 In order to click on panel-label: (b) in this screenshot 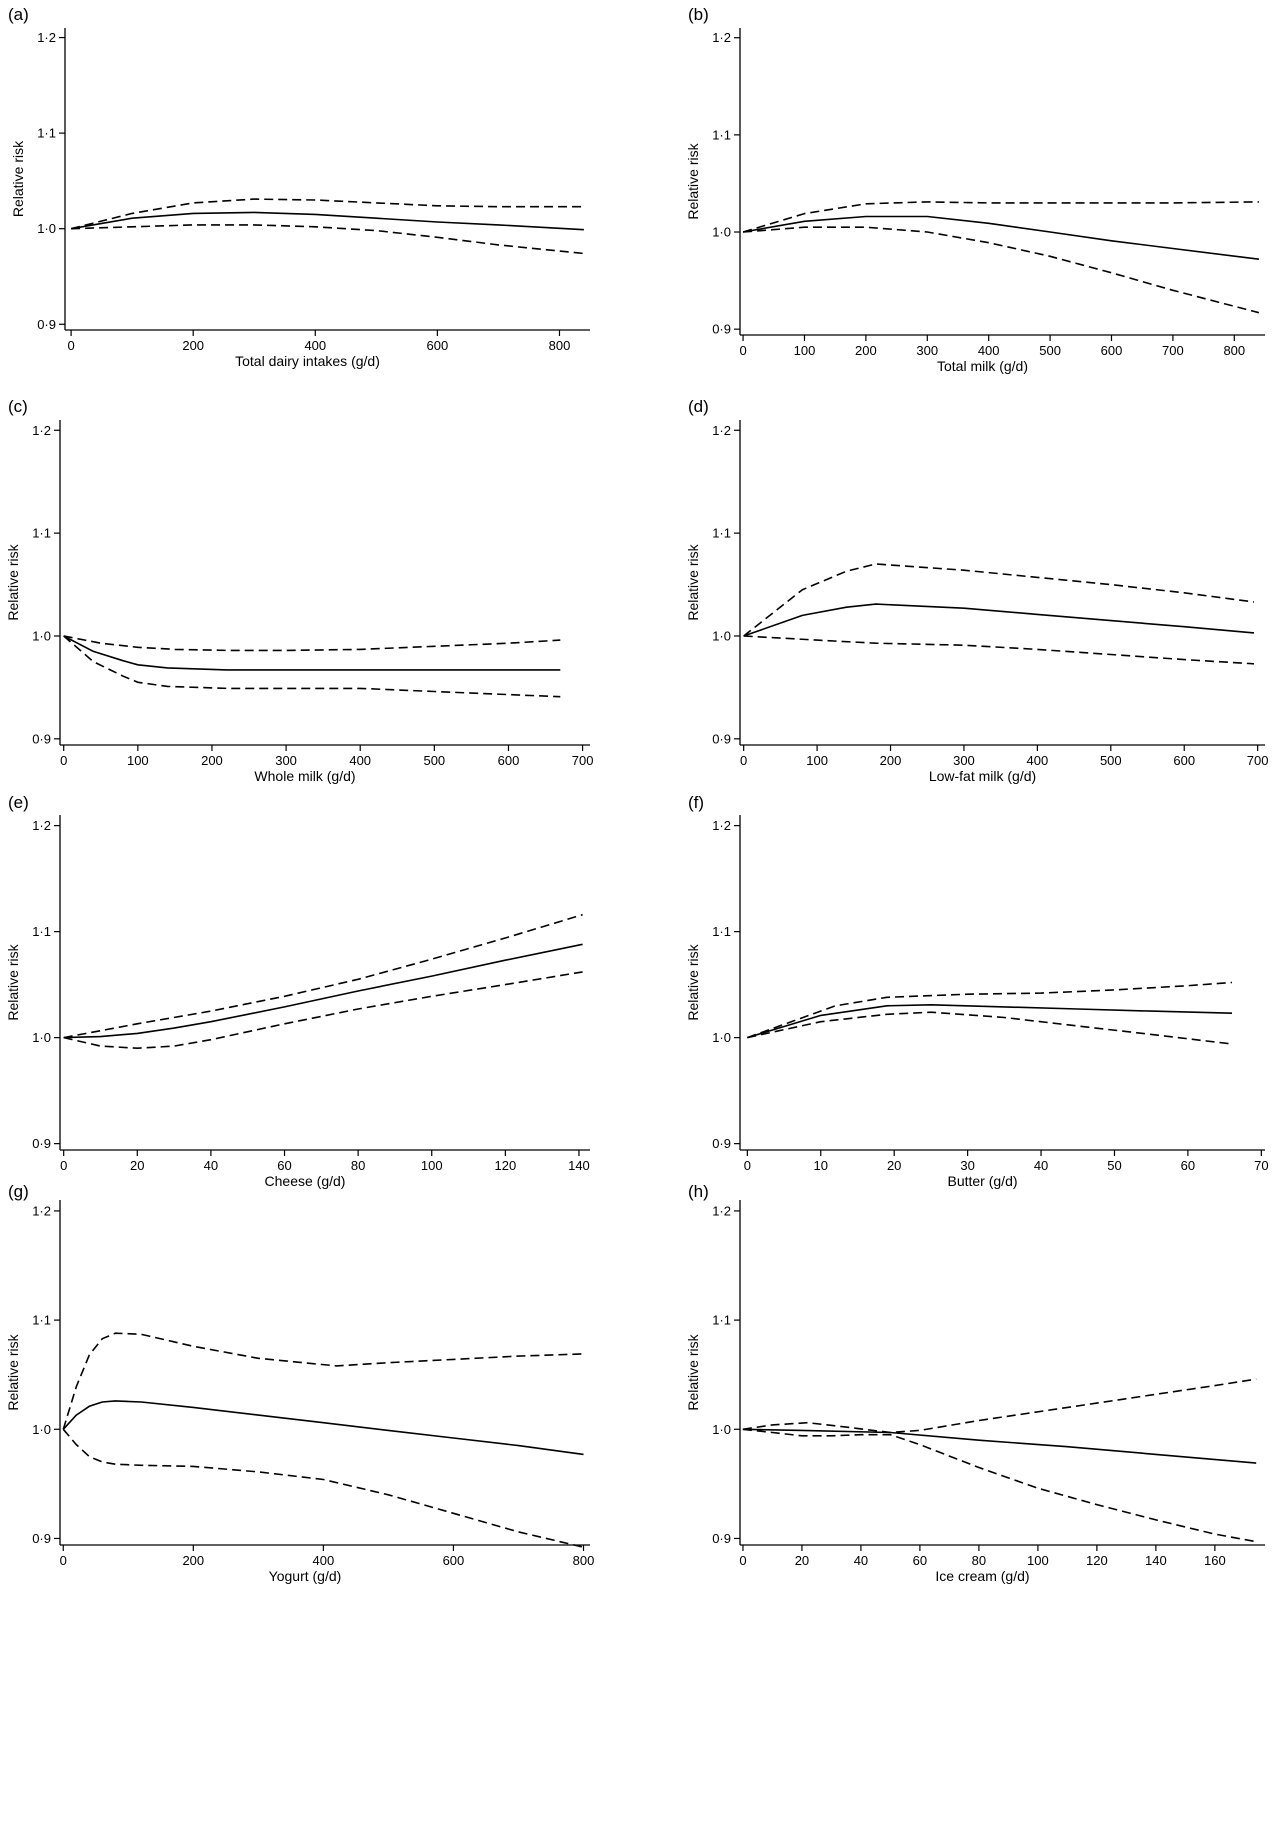, I will do `click(698, 14)`.